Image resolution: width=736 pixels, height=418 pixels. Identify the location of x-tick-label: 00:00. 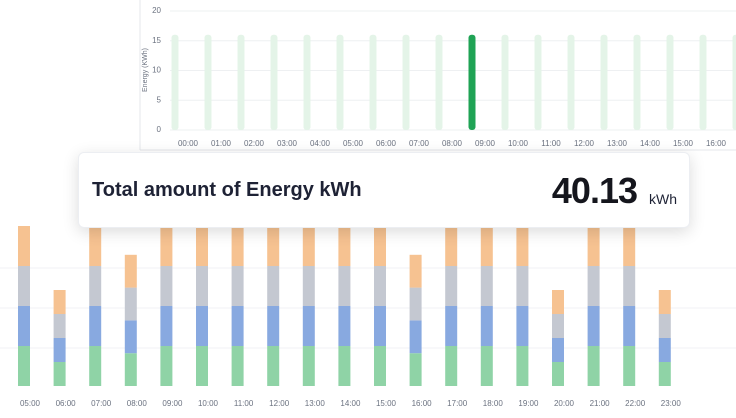
(188, 143).